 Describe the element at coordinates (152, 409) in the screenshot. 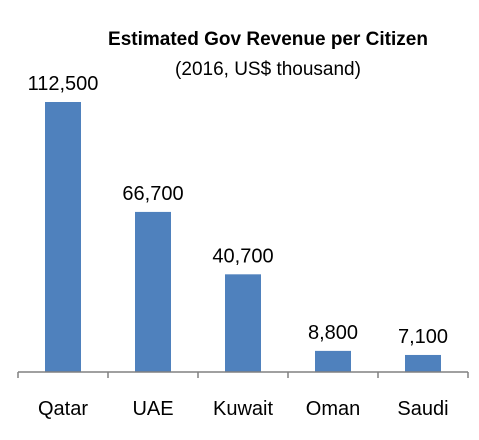

I see `tick-label-uae: UAE` at that location.